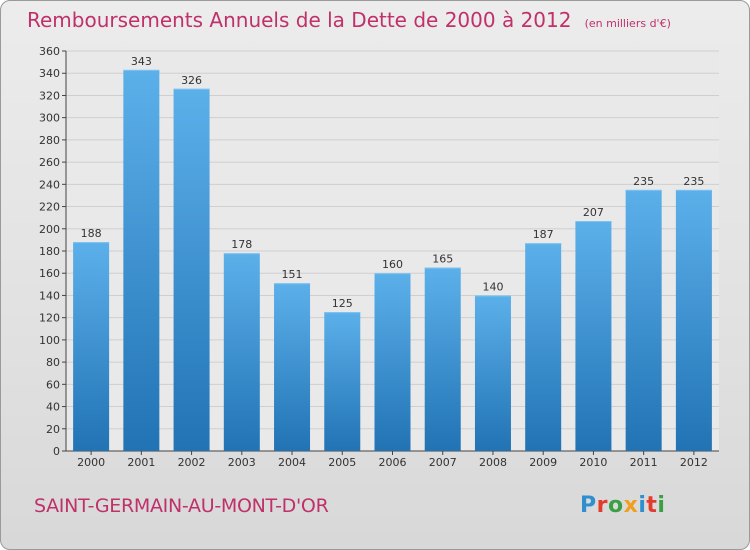  What do you see at coordinates (141, 61) in the screenshot?
I see `data-label: 343` at bounding box center [141, 61].